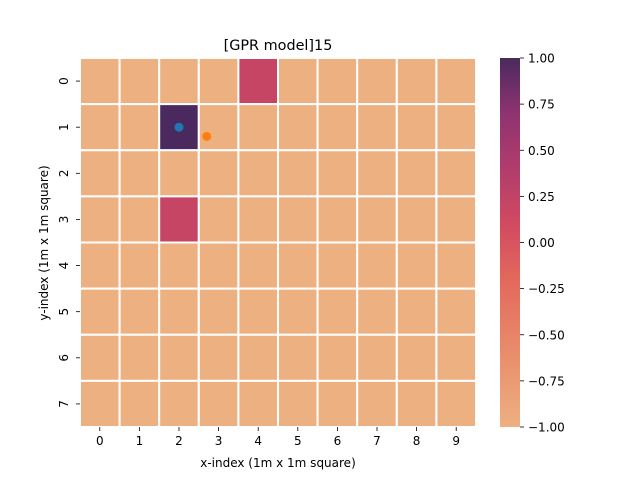 The image size is (640, 480). I want to click on chart-title: [GPR model]15, so click(278, 46).